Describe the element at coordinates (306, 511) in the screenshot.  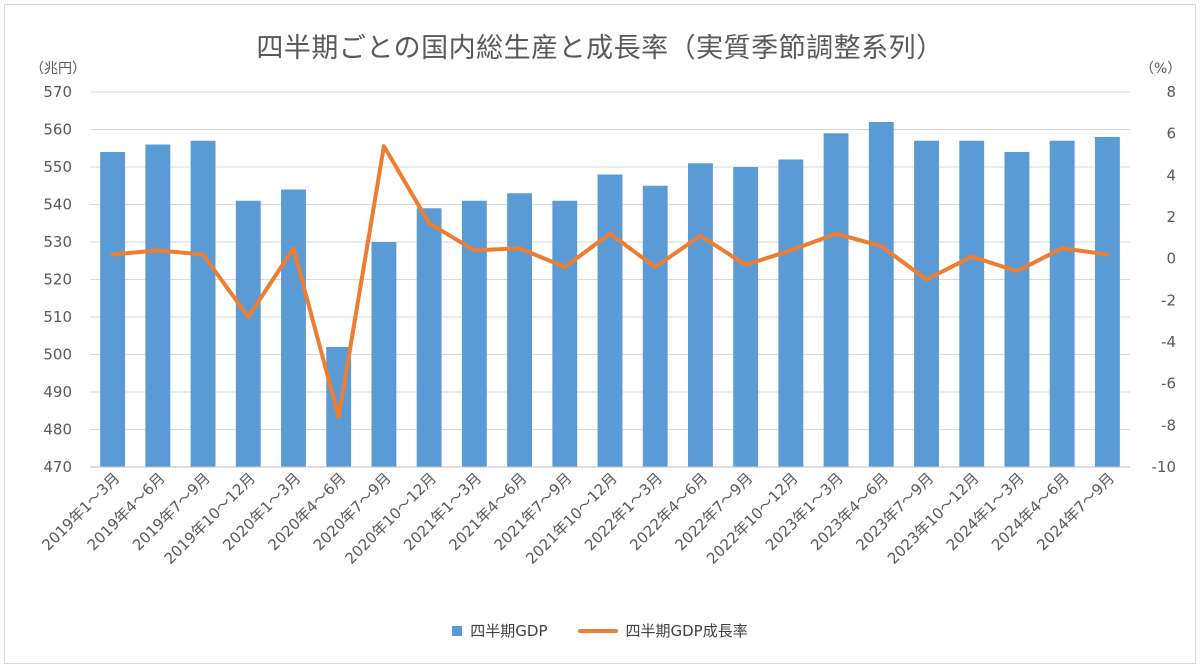
I see `x-tick-label: 2020年4～6月` at that location.